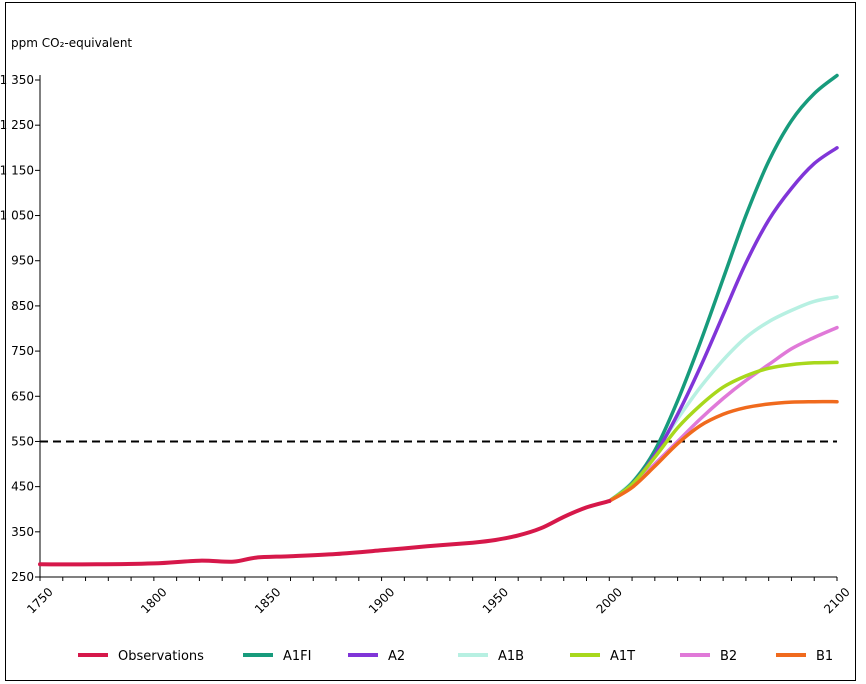 The image size is (866, 684). I want to click on x-tick-label: 1750, so click(39, 600).